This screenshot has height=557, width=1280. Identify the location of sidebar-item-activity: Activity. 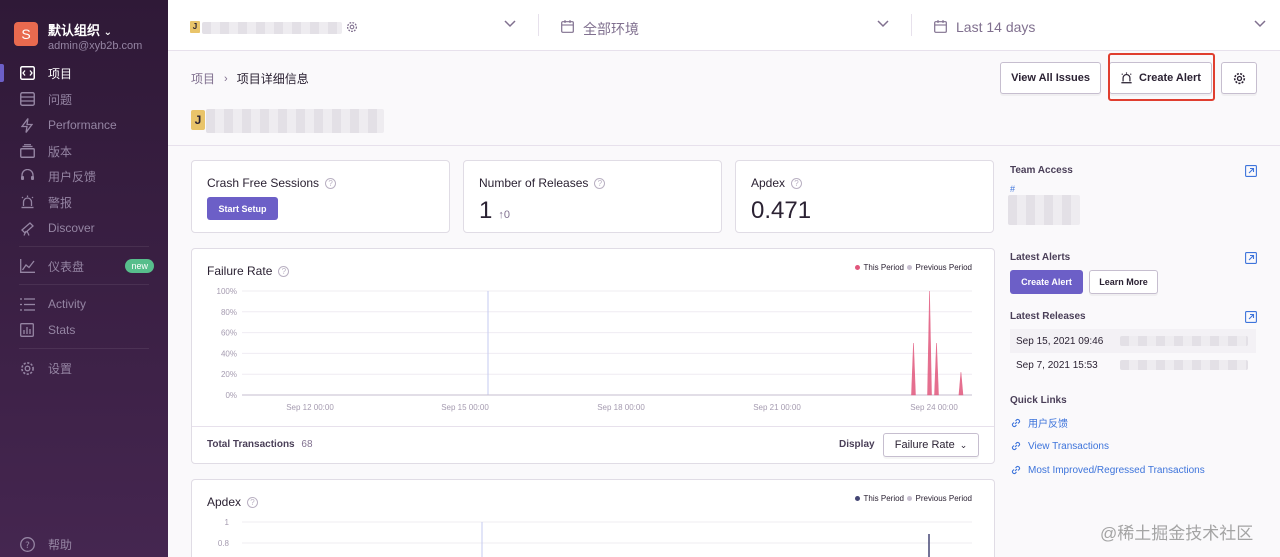
(84, 304).